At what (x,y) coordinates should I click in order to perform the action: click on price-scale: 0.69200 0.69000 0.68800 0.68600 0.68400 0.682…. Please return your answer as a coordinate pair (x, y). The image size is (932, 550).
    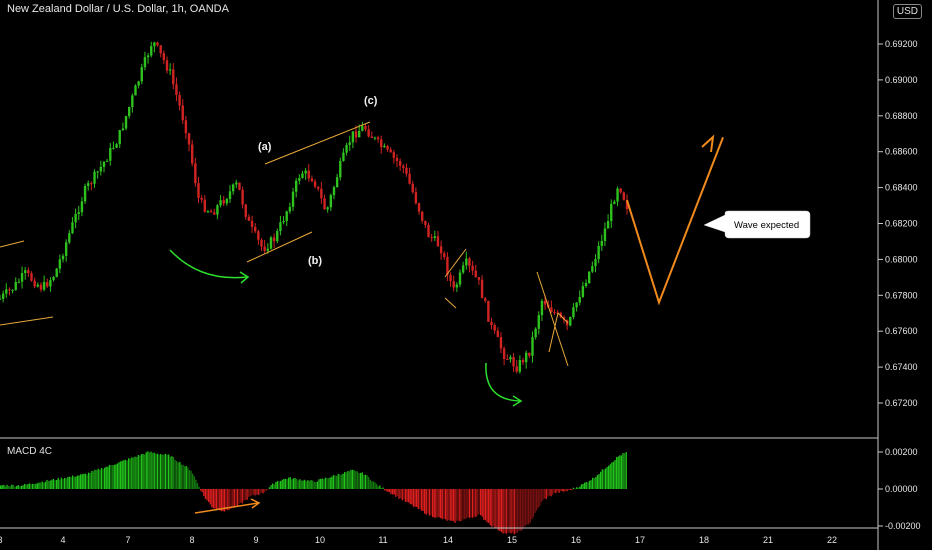
    Looking at the image, I should click on (898, 223).